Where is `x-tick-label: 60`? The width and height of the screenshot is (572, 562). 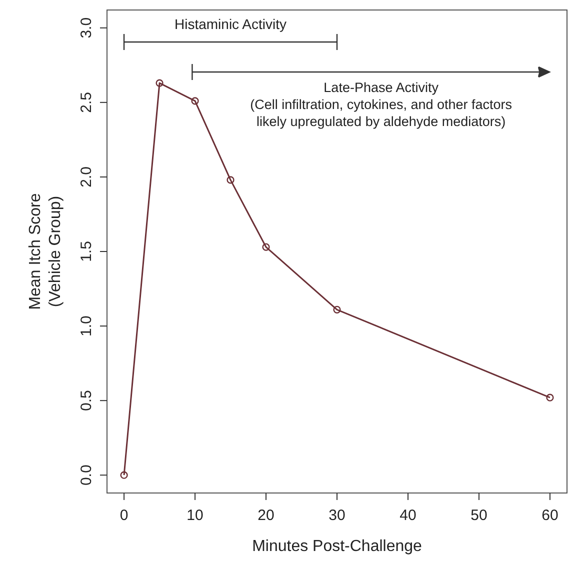 x-tick-label: 60 is located at coordinates (550, 515).